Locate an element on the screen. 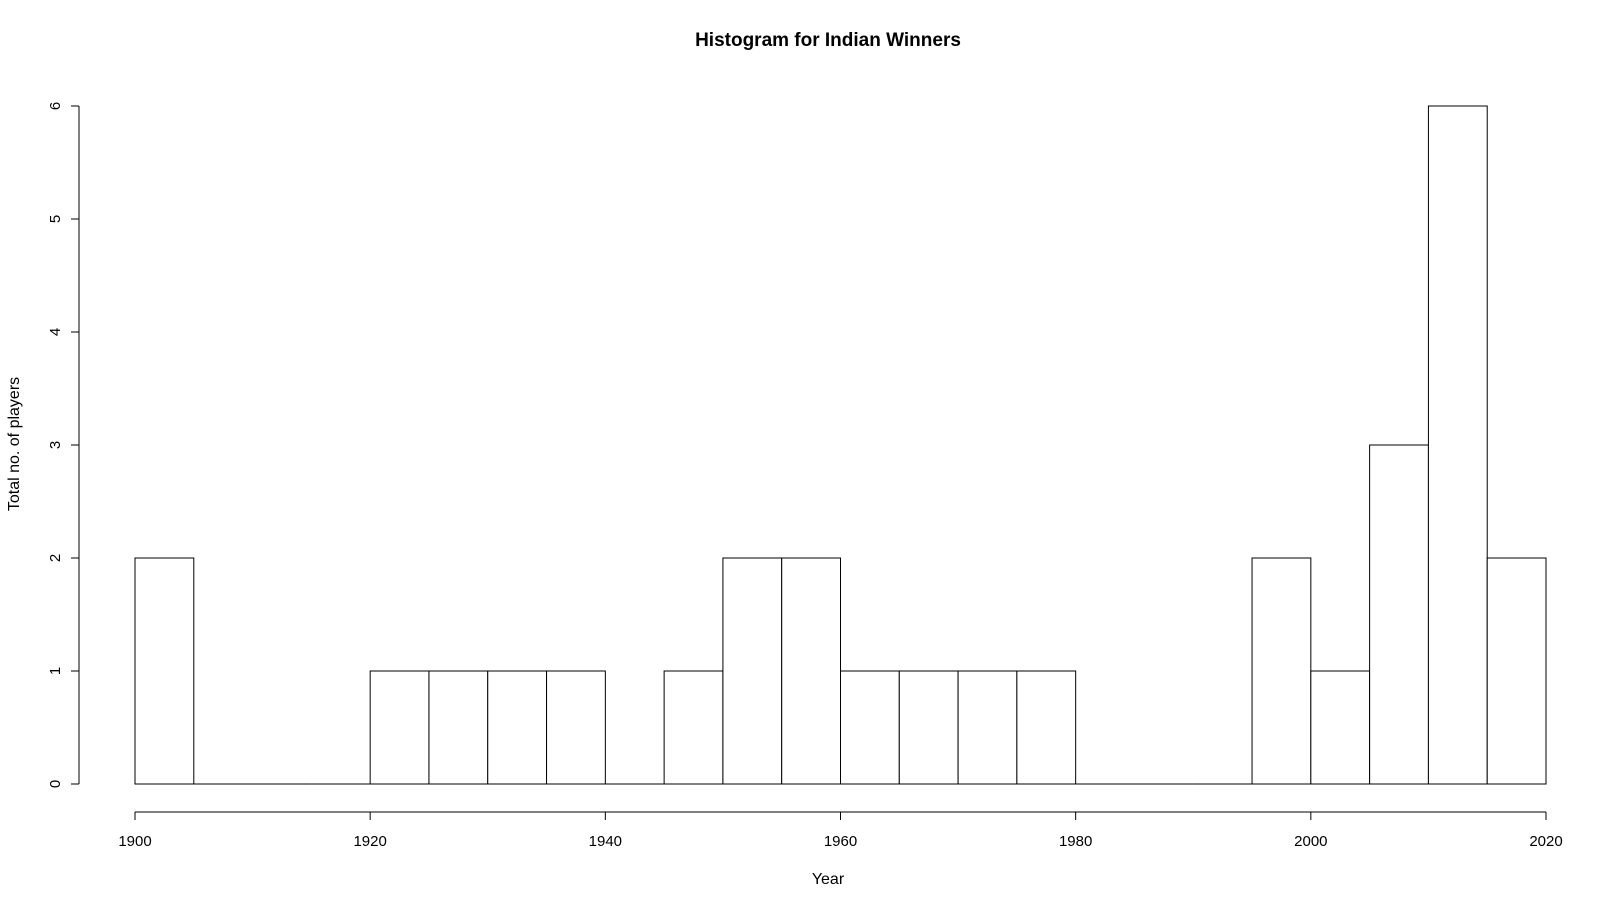 The image size is (1600, 900). x-tick-label-1960: 1960 is located at coordinates (840, 841).